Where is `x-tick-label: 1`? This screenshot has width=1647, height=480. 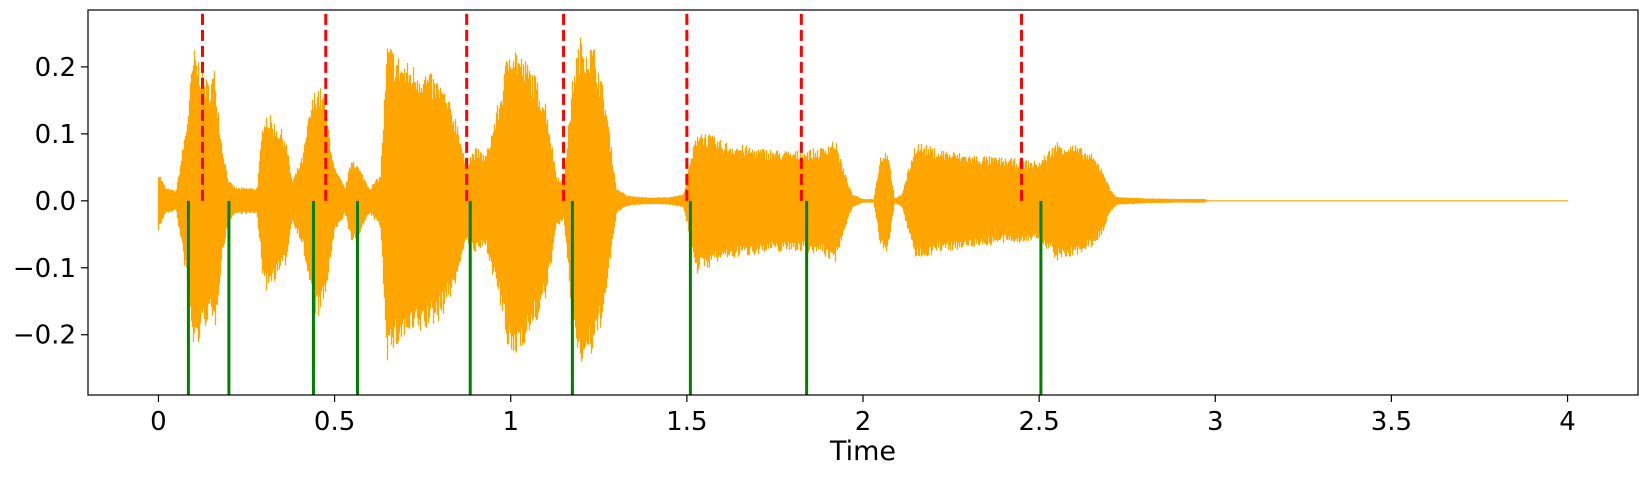 x-tick-label: 1 is located at coordinates (510, 422).